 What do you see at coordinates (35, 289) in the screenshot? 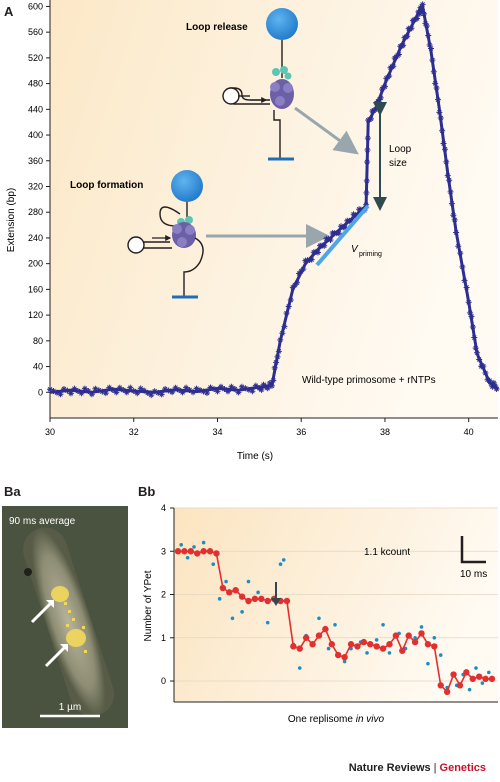
I see `y-tick-label: 160` at bounding box center [35, 289].